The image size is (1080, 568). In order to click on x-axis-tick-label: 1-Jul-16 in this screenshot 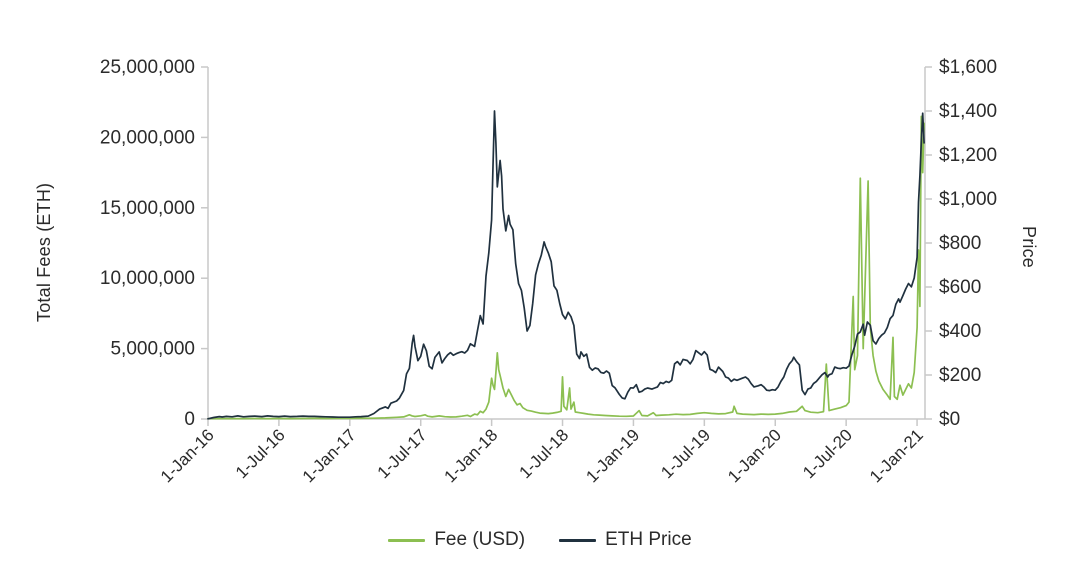, I will do `click(260, 453)`.